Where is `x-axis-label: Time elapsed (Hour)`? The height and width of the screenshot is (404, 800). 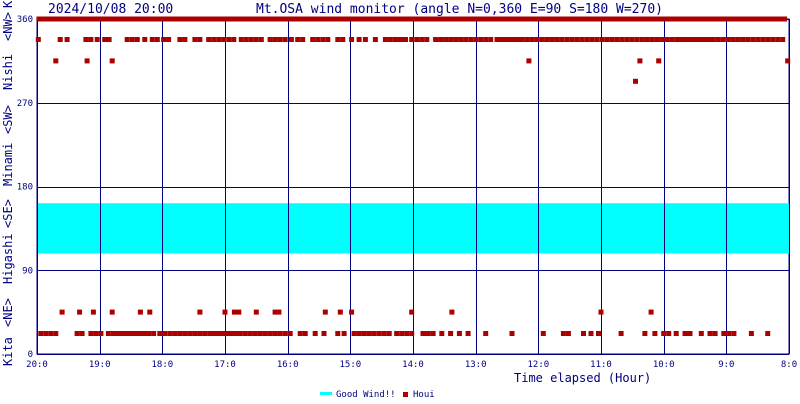 x-axis-label: Time elapsed (Hour) is located at coordinates (582, 378).